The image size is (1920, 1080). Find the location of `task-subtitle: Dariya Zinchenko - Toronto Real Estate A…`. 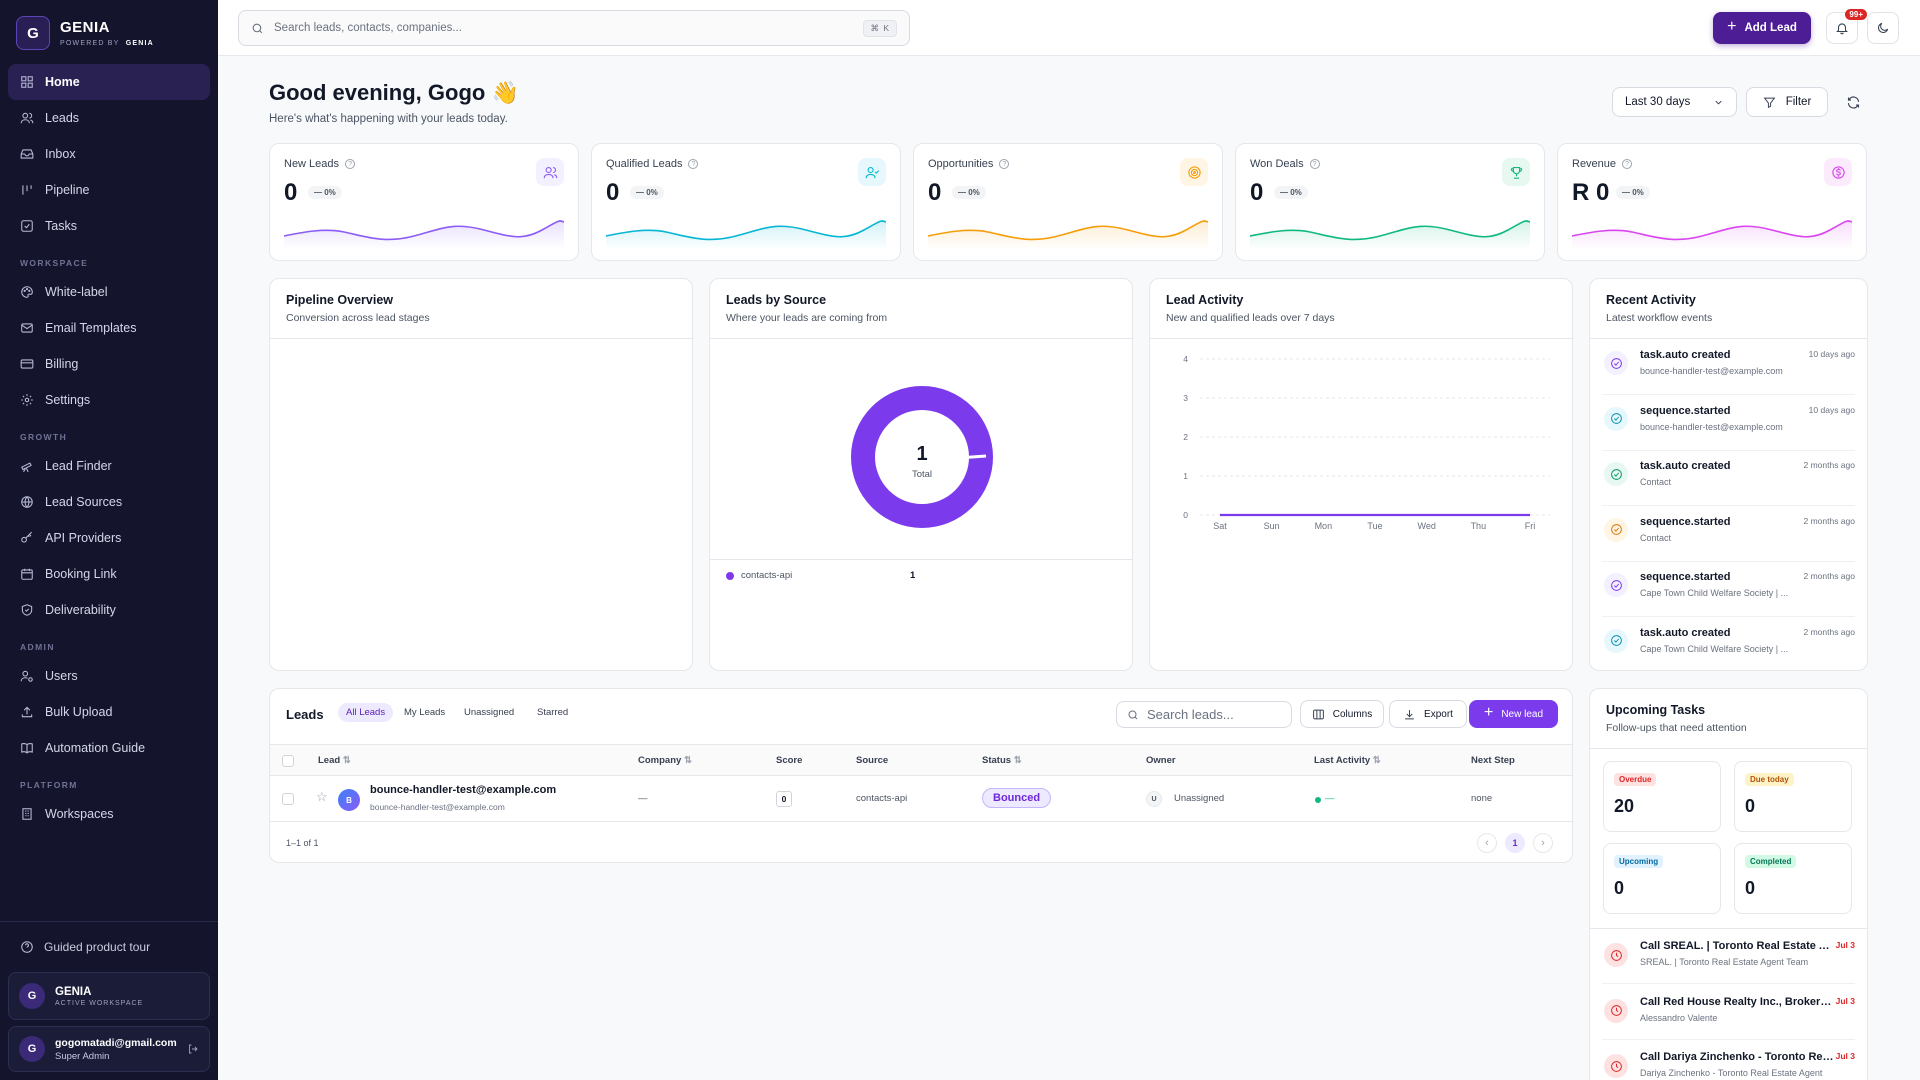

task-subtitle: Dariya Zinchenko - Toronto Real Estate A… is located at coordinates (1731, 1073).